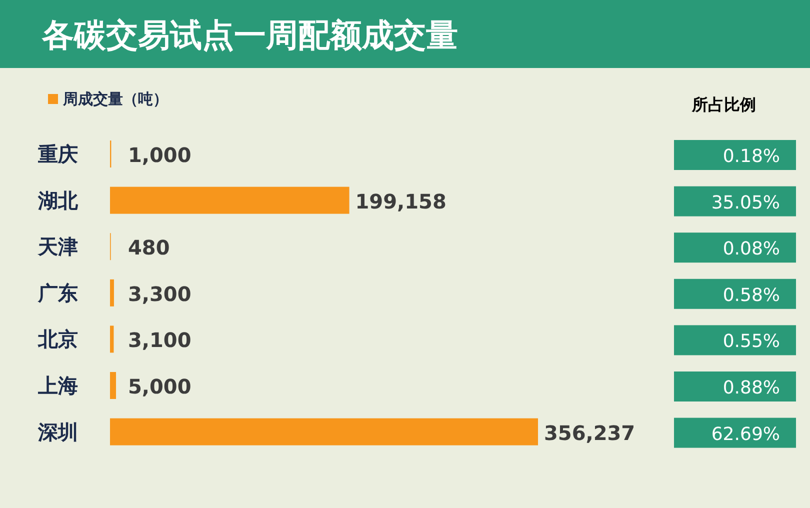 The image size is (810, 508). Describe the element at coordinates (723, 104) in the screenshot. I see `text: 所占比例` at that location.